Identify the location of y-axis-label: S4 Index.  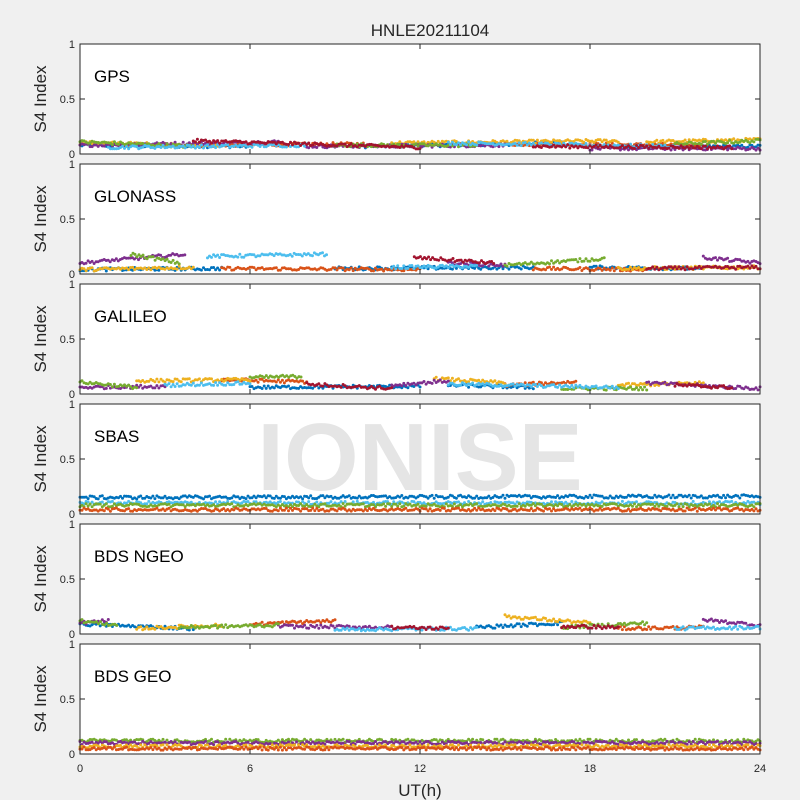
(40, 219).